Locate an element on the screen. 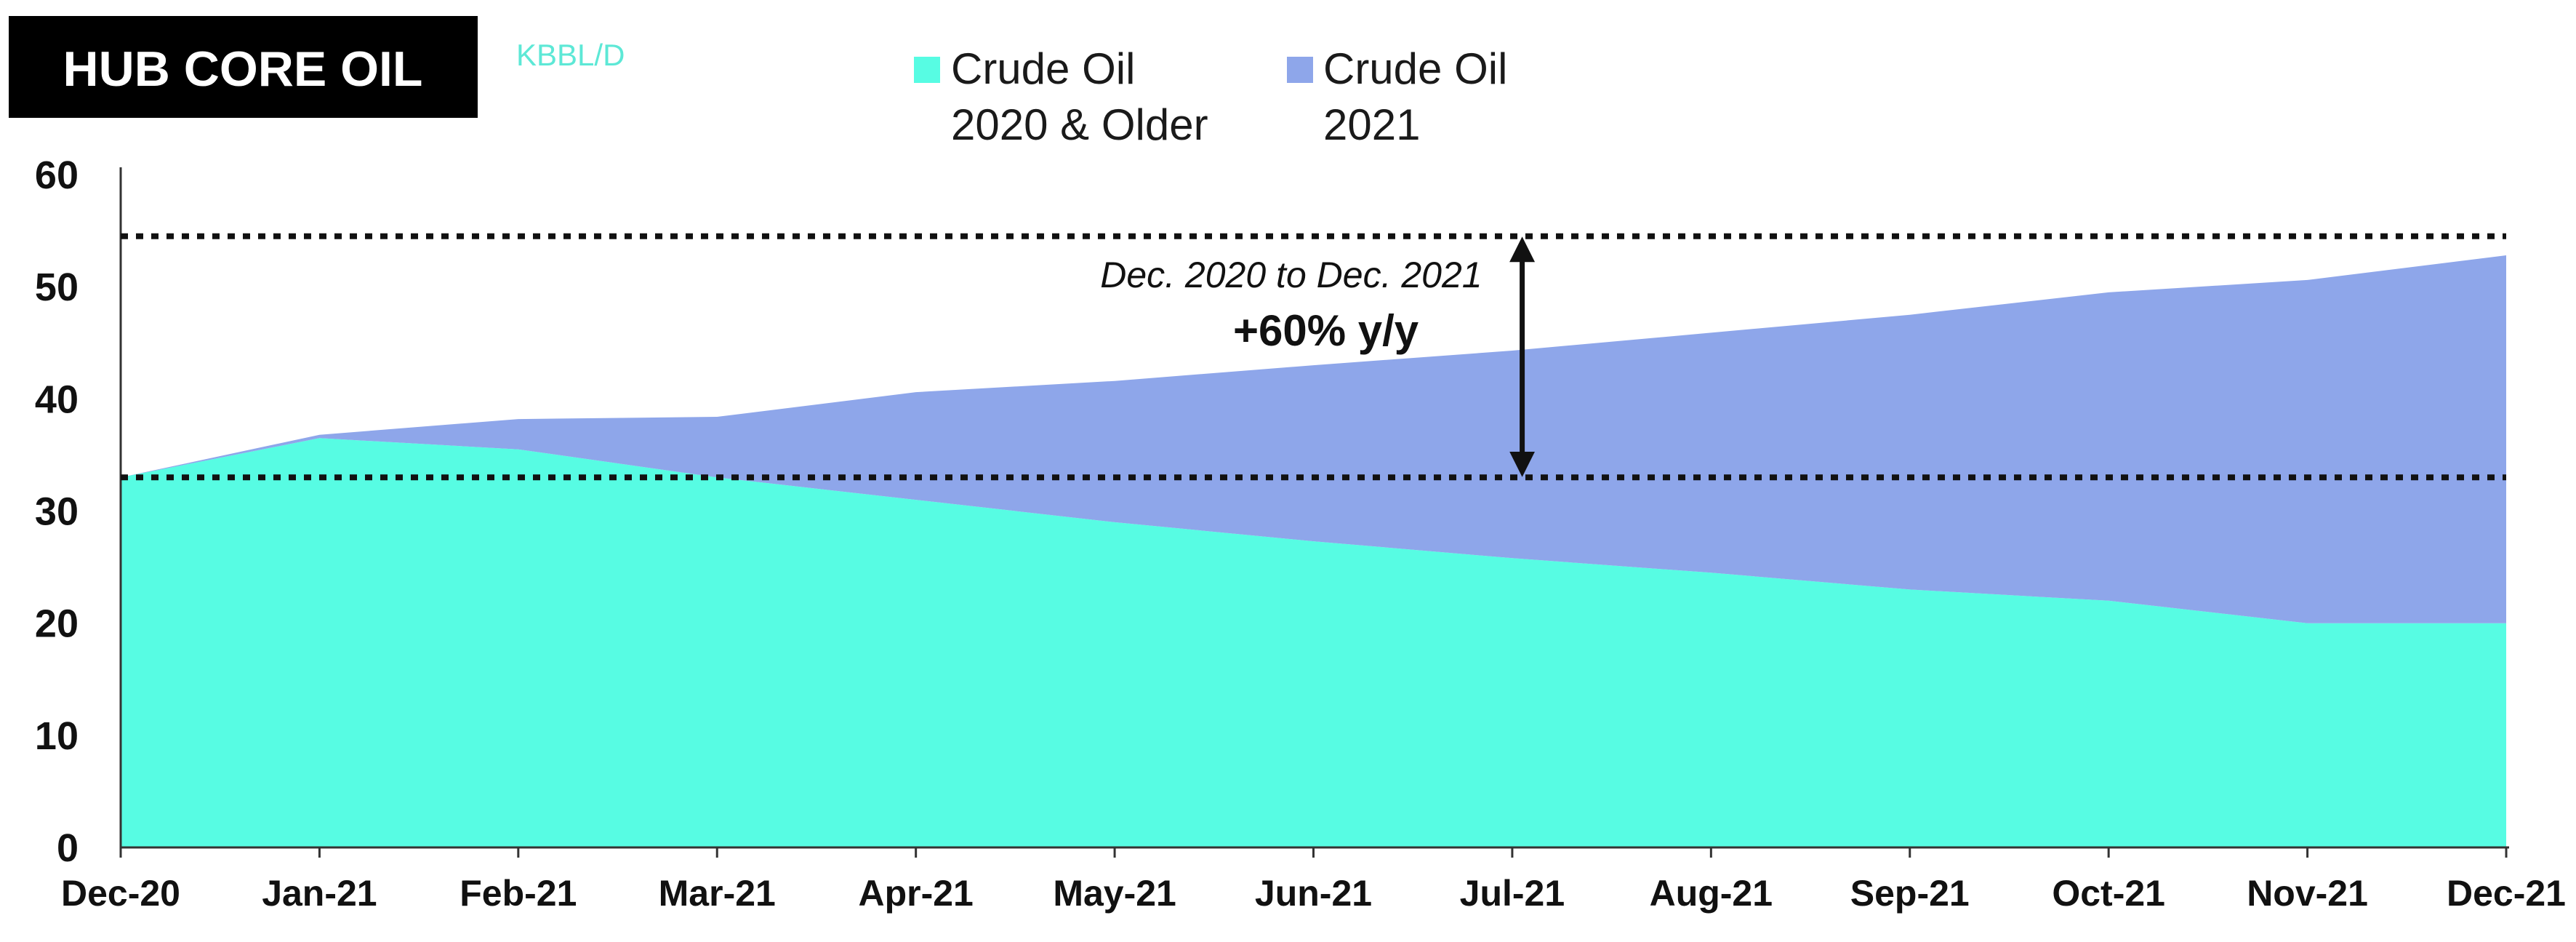 Image resolution: width=2576 pixels, height=942 pixels. y-tick-label-0: 0 is located at coordinates (68, 848).